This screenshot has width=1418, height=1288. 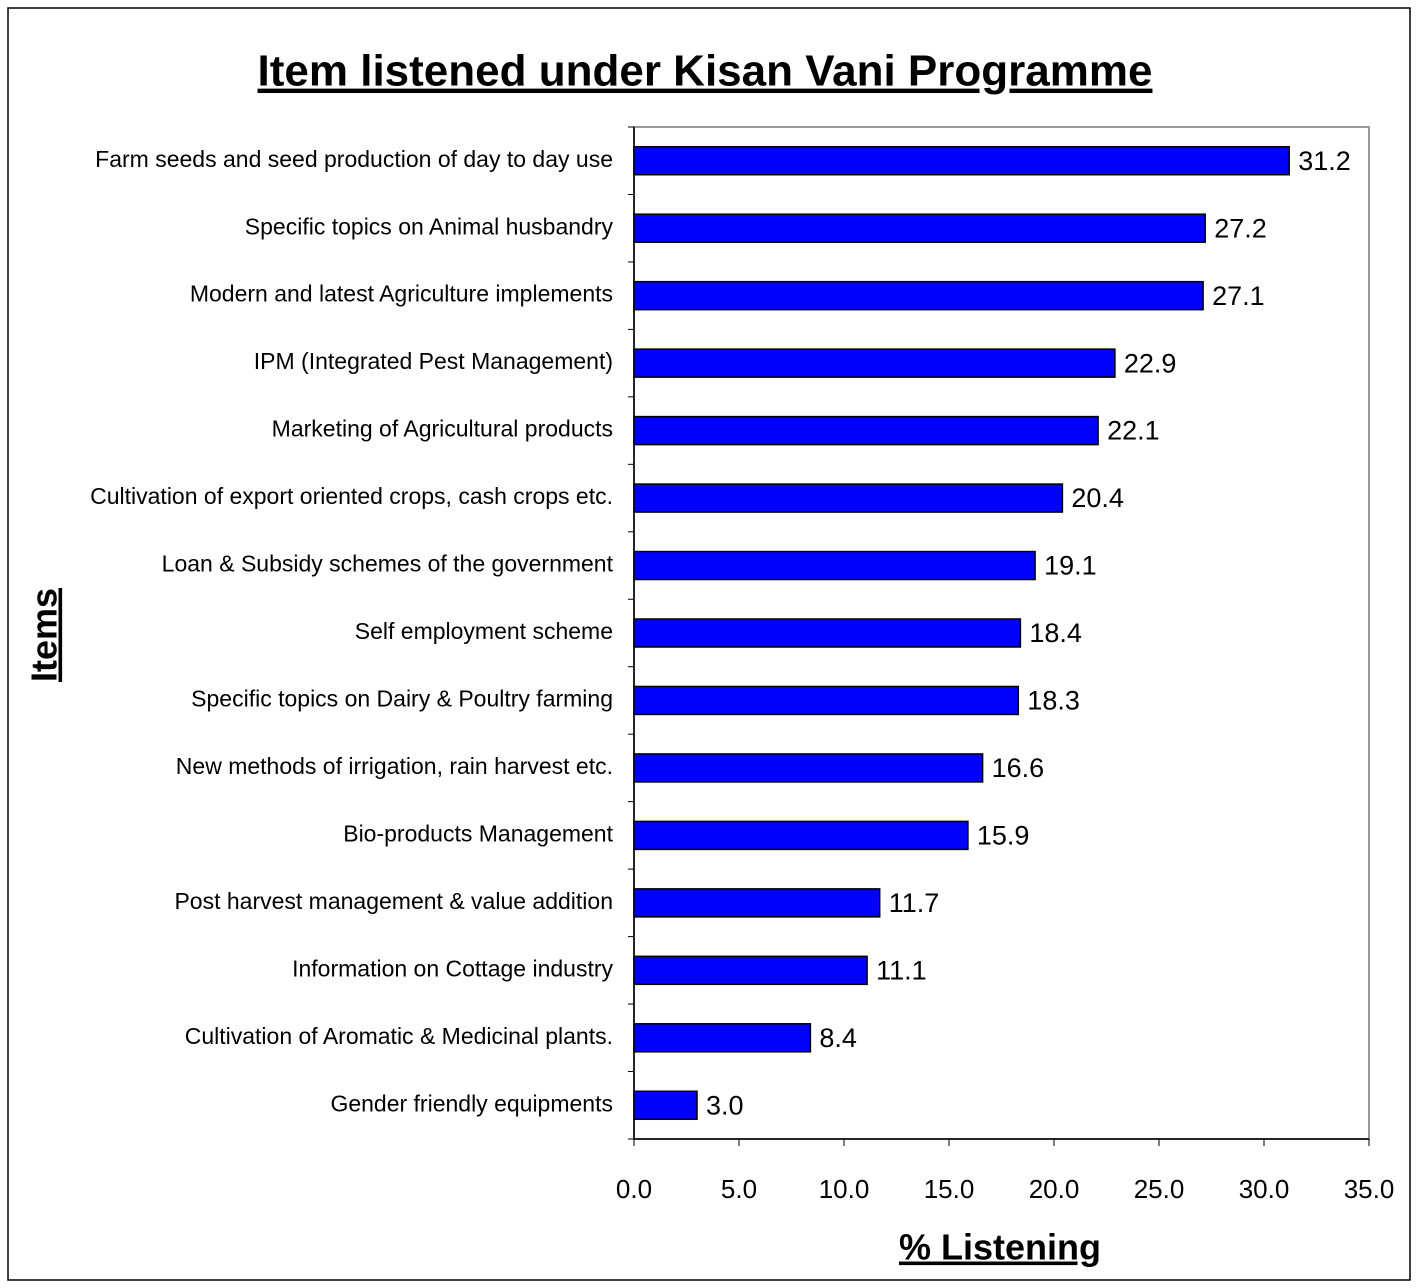 What do you see at coordinates (388, 564) in the screenshot?
I see `y-tick-label: Loan & Subsidy schemes of the government` at bounding box center [388, 564].